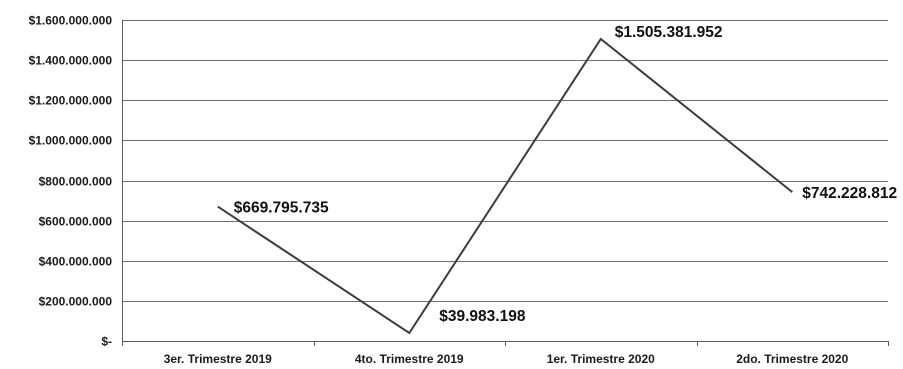 Image resolution: width=903 pixels, height=369 pixels. Describe the element at coordinates (281, 208) in the screenshot. I see `data-label: $669.795.735` at that location.